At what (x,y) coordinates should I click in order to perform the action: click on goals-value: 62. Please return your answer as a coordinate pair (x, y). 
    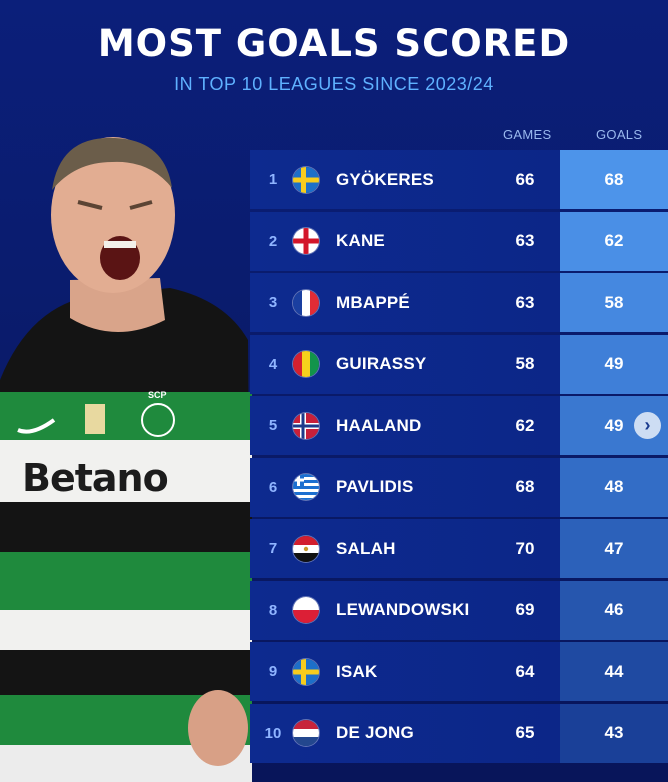
    Looking at the image, I should click on (614, 241).